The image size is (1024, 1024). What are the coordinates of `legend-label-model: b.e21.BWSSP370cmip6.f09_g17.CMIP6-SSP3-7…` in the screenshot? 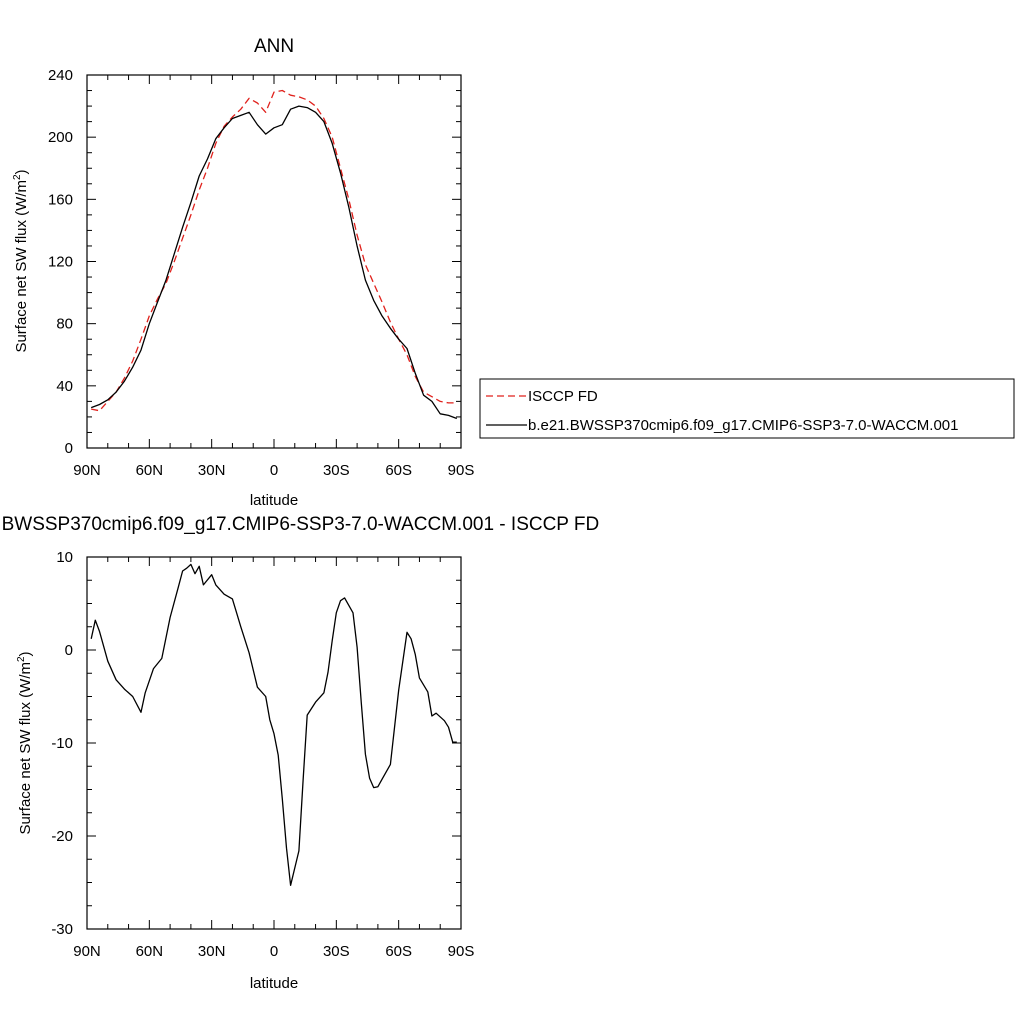 It's located at (743, 425).